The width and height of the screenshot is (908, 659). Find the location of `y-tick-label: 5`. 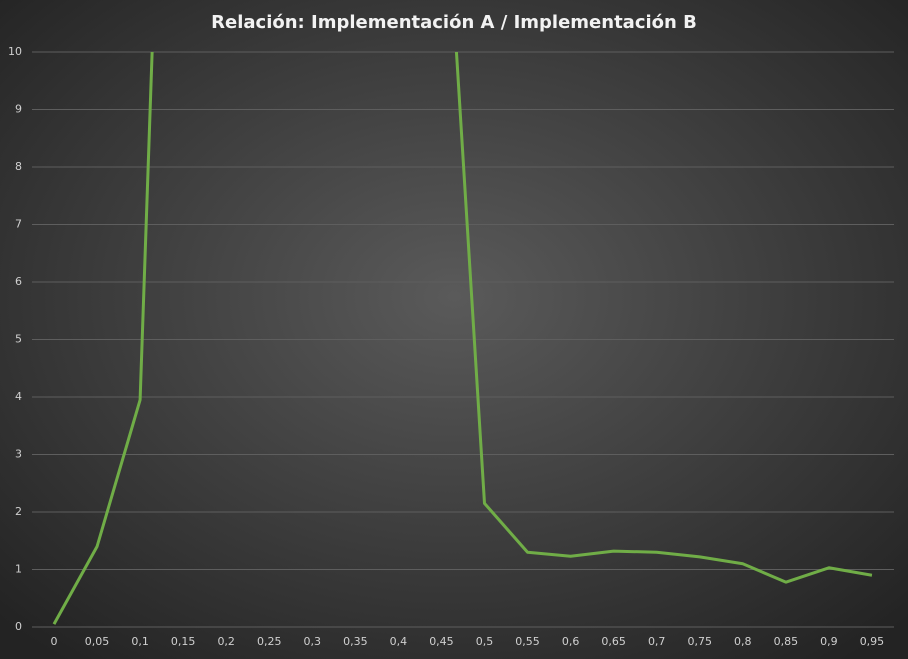

y-tick-label: 5 is located at coordinates (18, 339).